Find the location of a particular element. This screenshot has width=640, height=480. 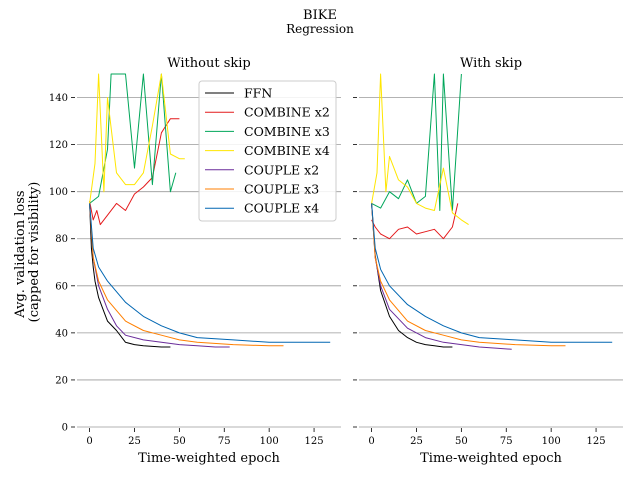

legend-label-couple-x2: COUPLE x2 is located at coordinates (281, 169).